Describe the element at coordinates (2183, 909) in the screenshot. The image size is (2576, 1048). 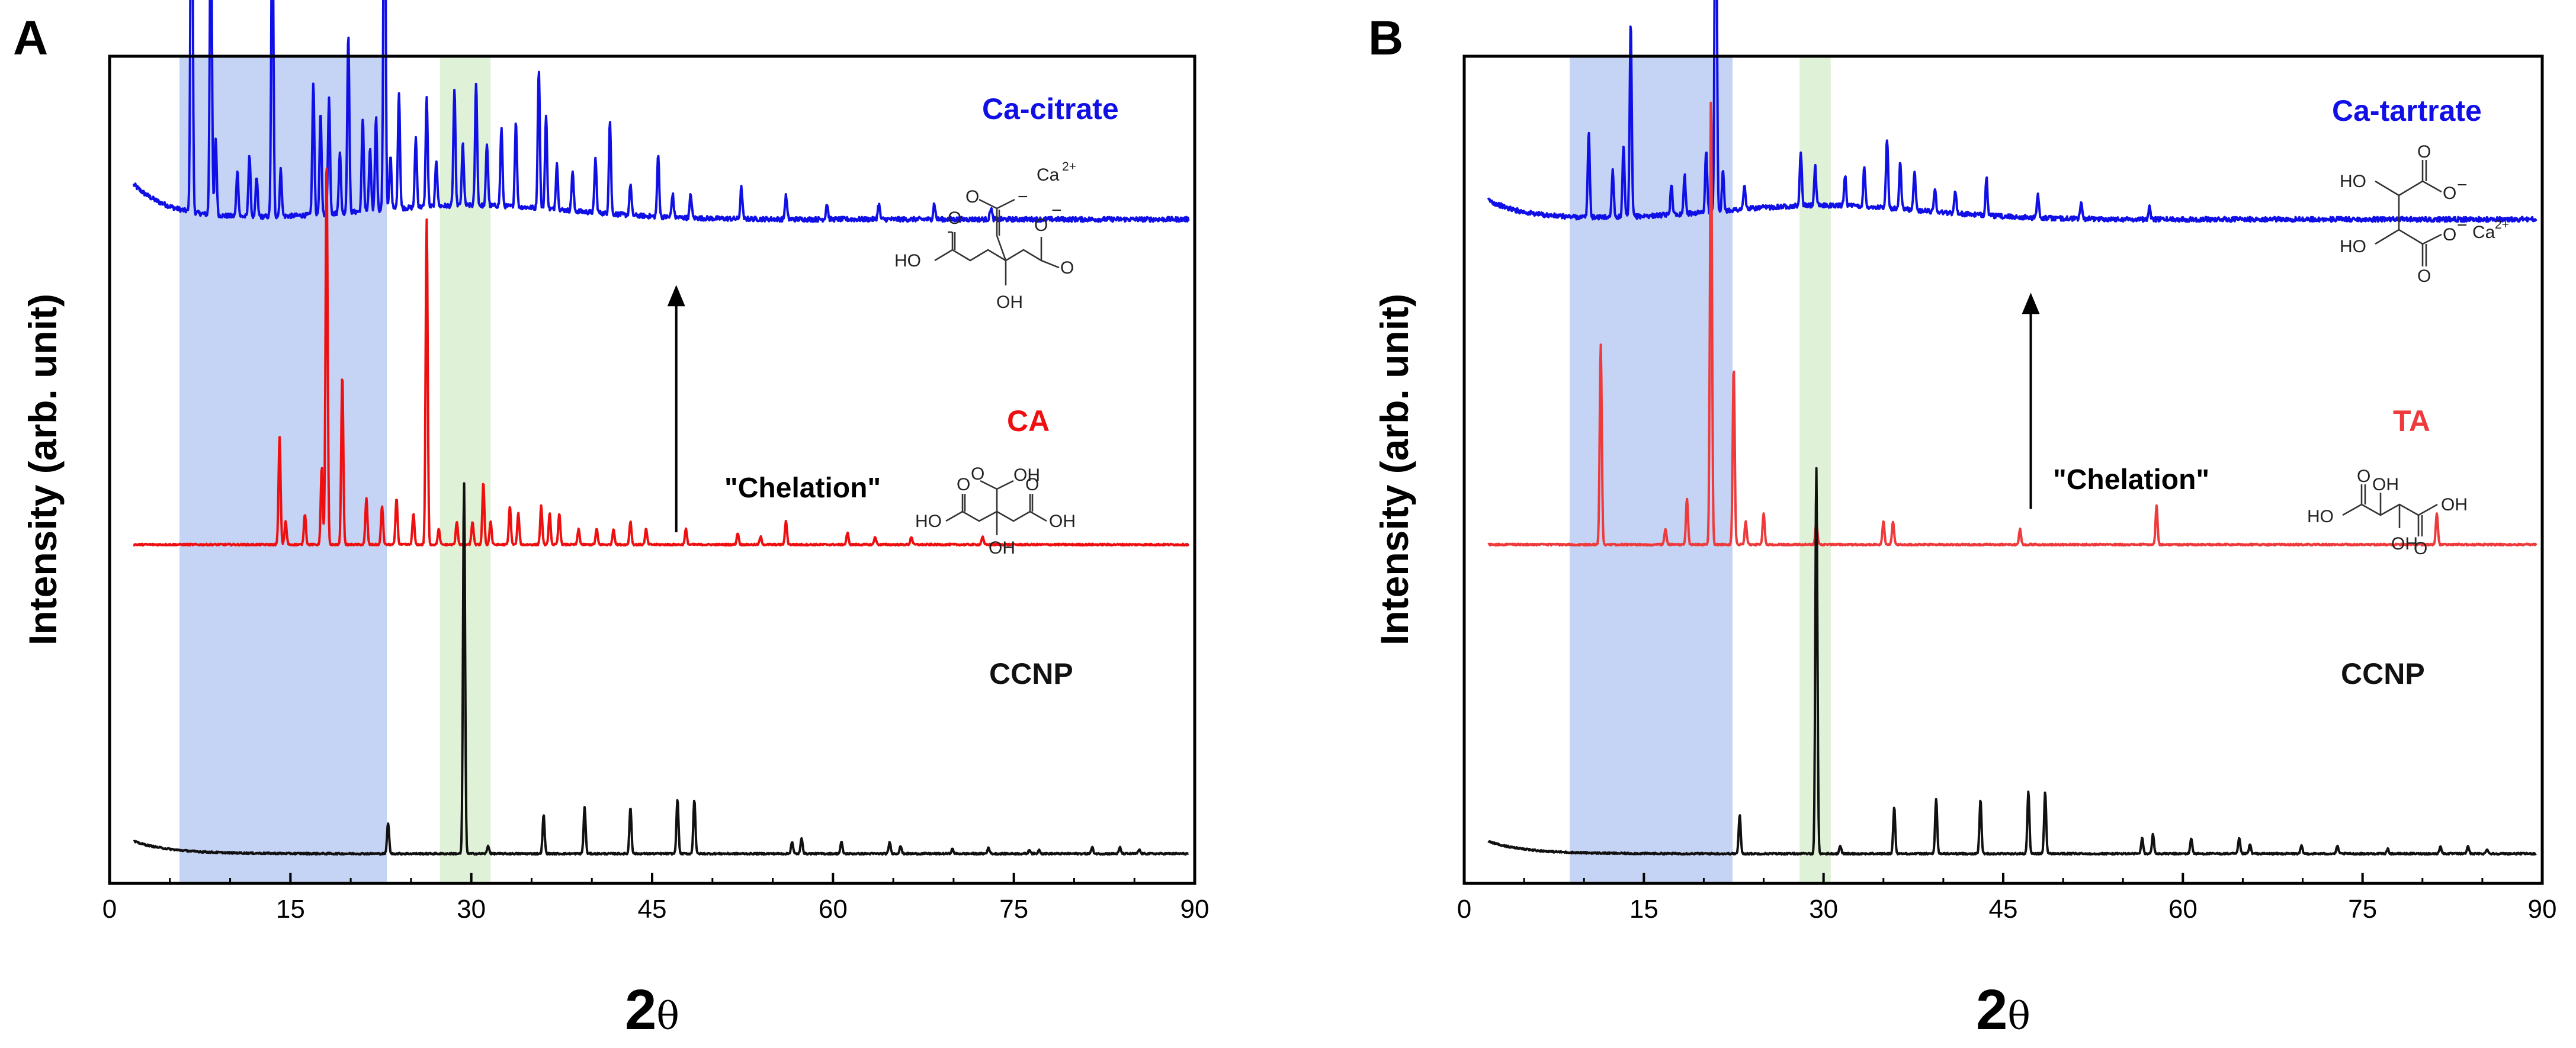
I see `panel-b-x-tick-label-60: 60` at that location.